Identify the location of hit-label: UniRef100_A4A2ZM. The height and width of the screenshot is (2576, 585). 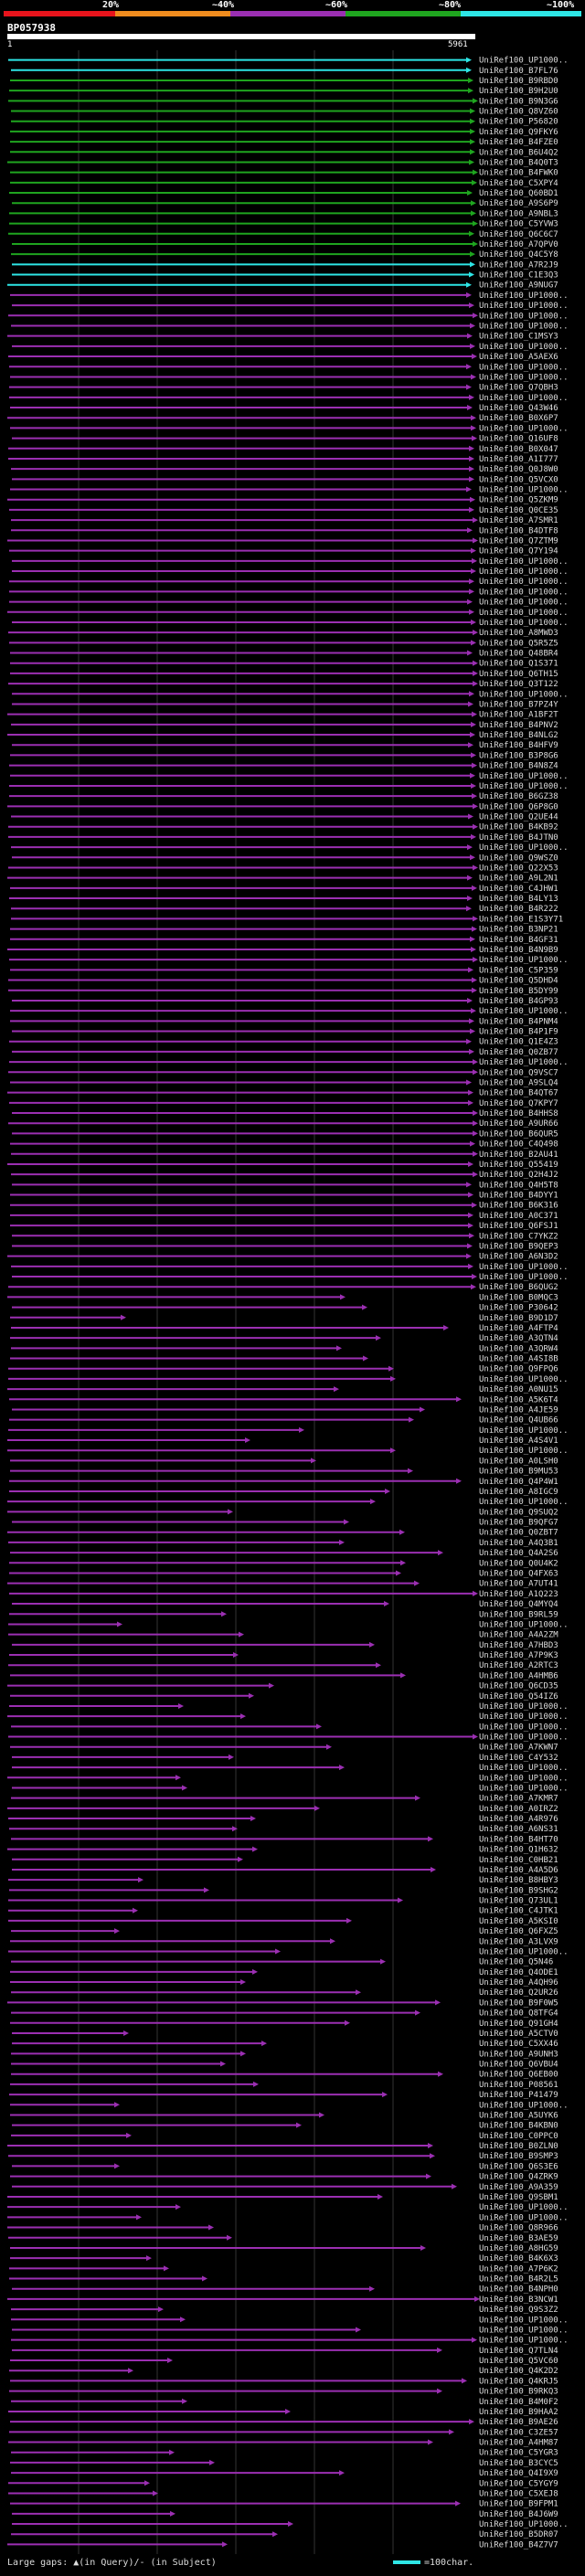
(518, 1635).